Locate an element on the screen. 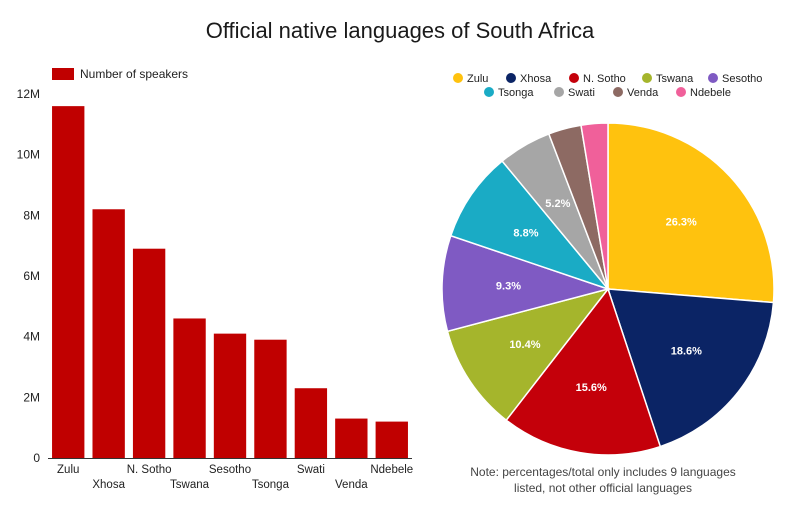  x-tick-label: Zulu is located at coordinates (68, 470).